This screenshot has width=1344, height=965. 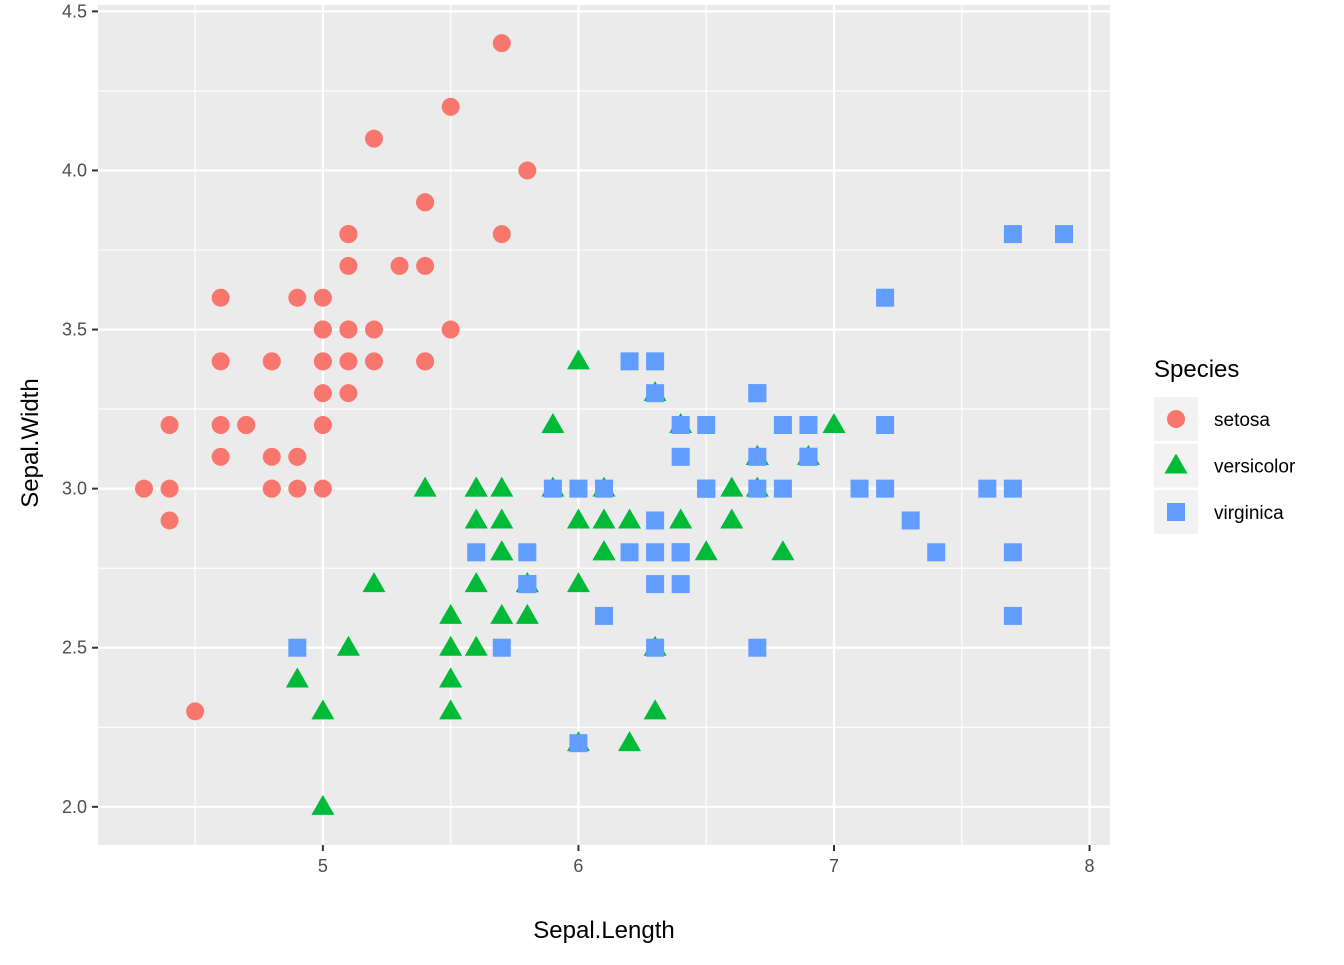 What do you see at coordinates (74, 170) in the screenshot?
I see `y-tick-label: 4.0` at bounding box center [74, 170].